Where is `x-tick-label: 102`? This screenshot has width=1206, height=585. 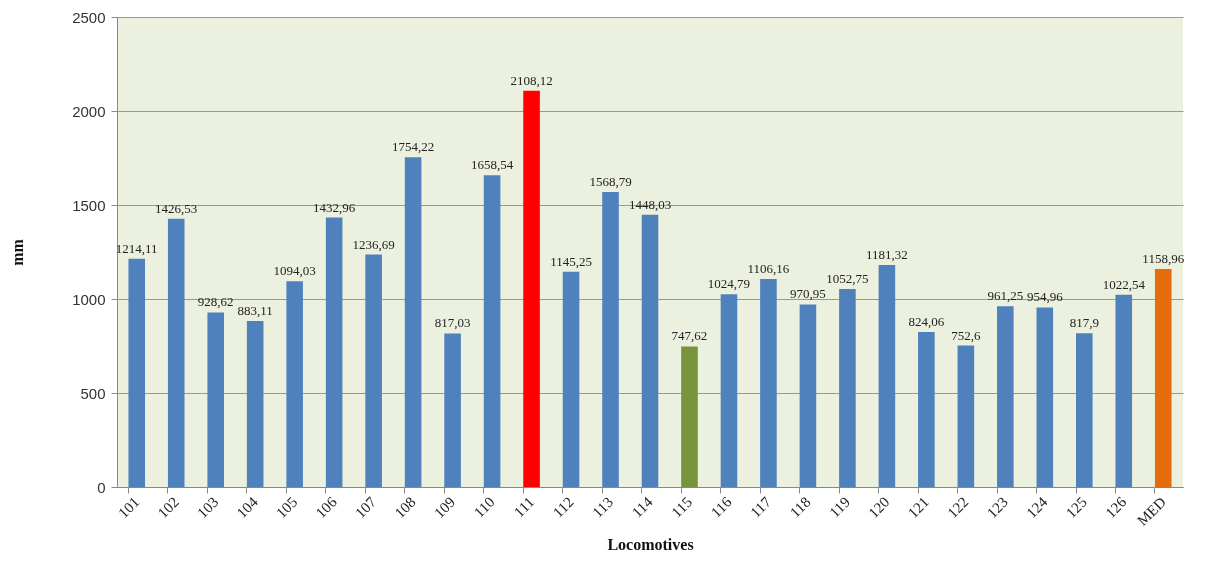 x-tick-label: 102 is located at coordinates (168, 507).